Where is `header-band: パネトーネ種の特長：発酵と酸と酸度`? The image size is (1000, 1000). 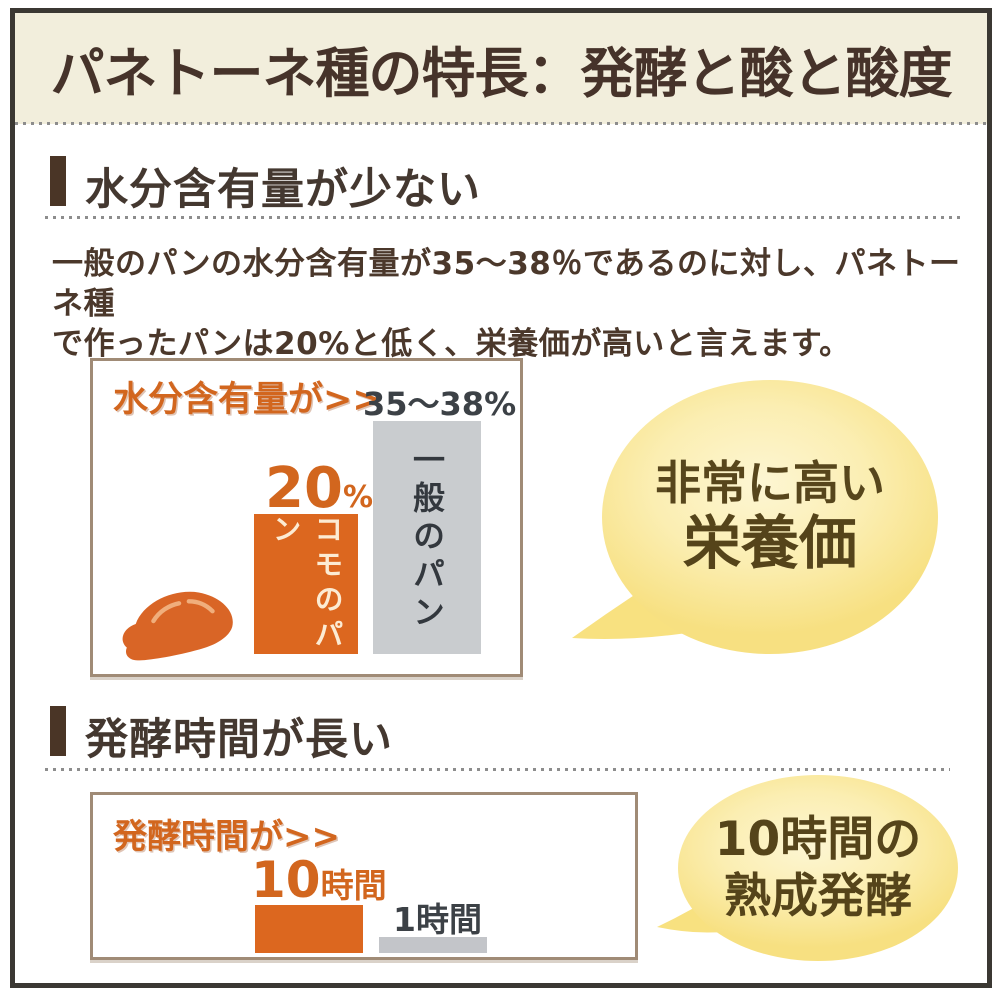
header-band: パネトーネ種の特長：発酵と酸と酸度 is located at coordinates (501, 68).